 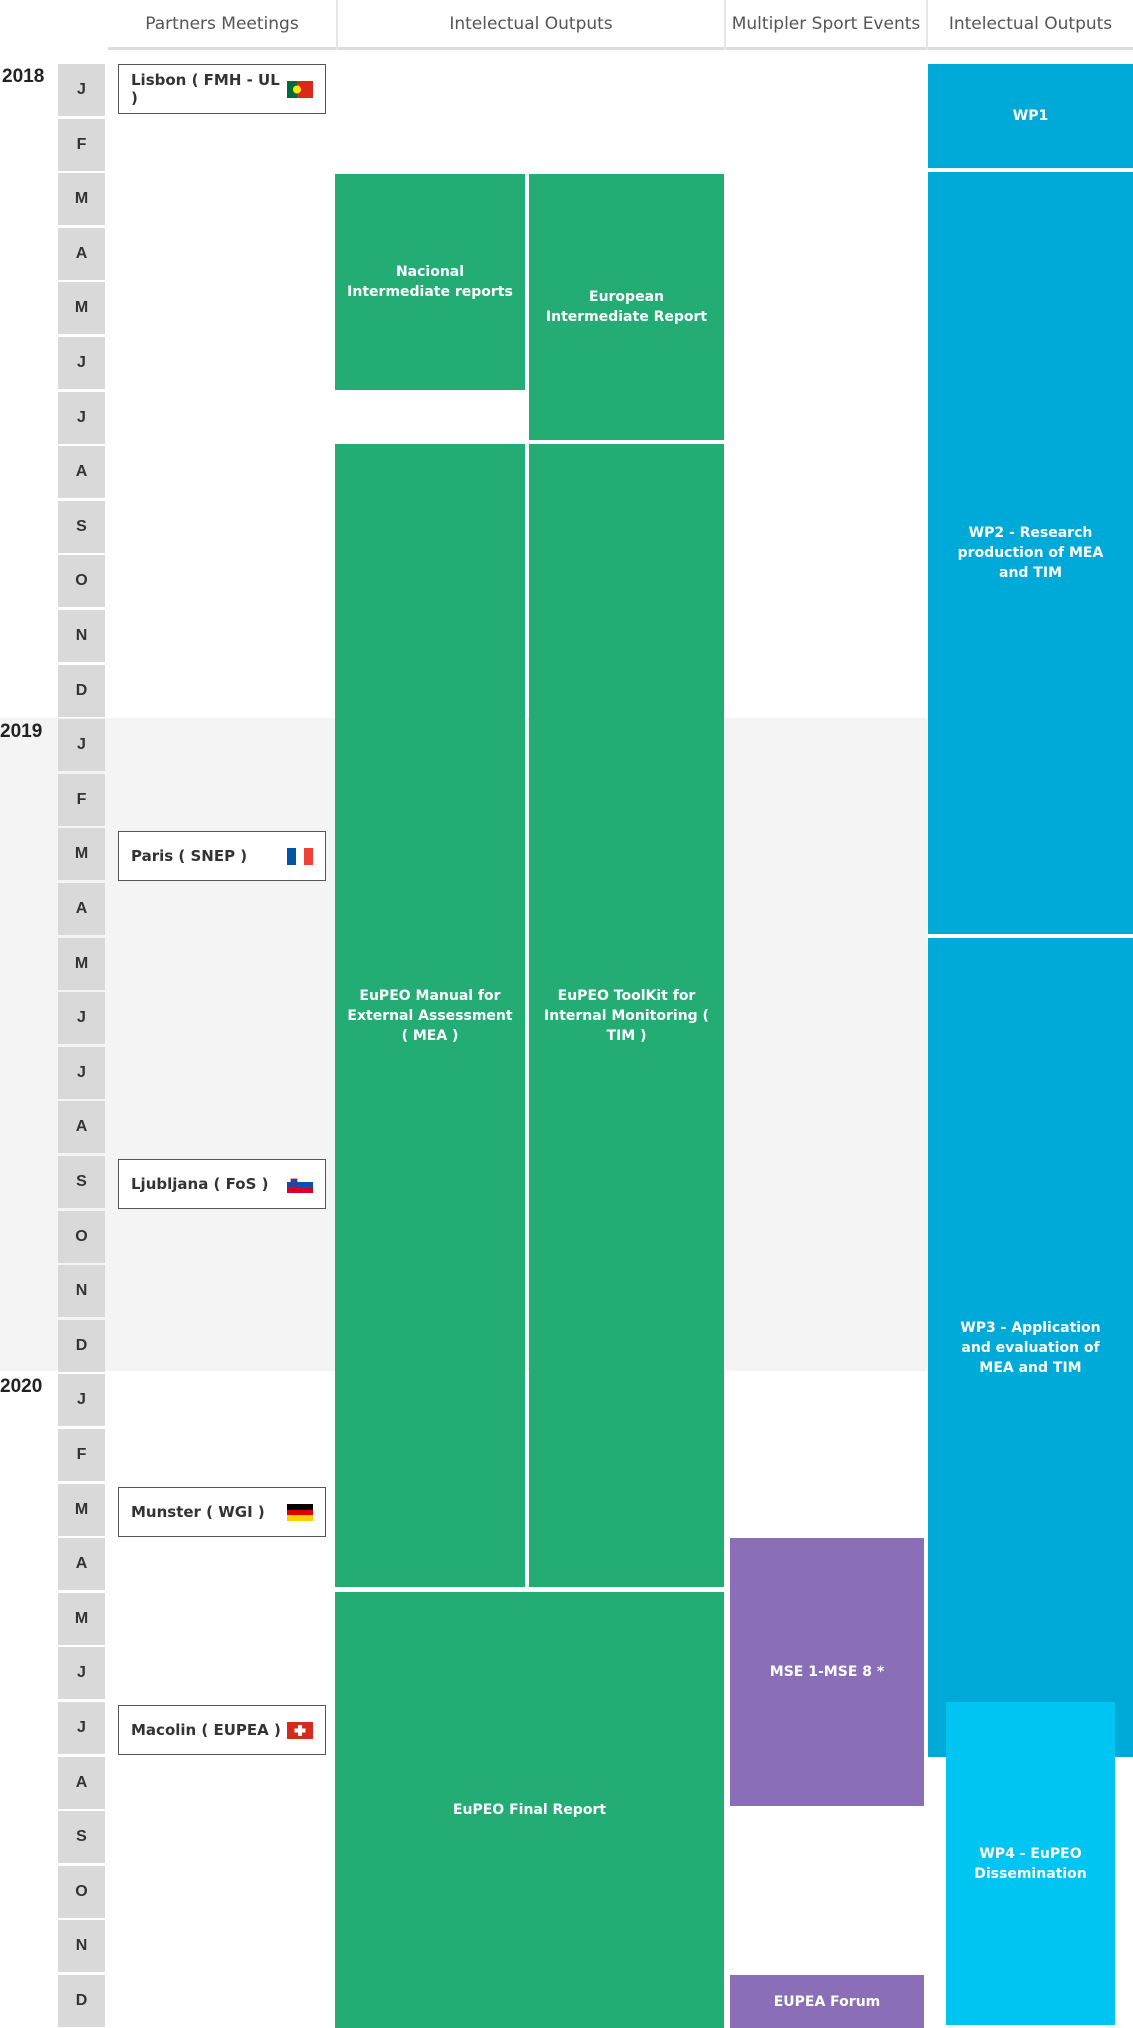 I want to click on header-intellectual-outputs: Intelectual Outputs, so click(x=531, y=25).